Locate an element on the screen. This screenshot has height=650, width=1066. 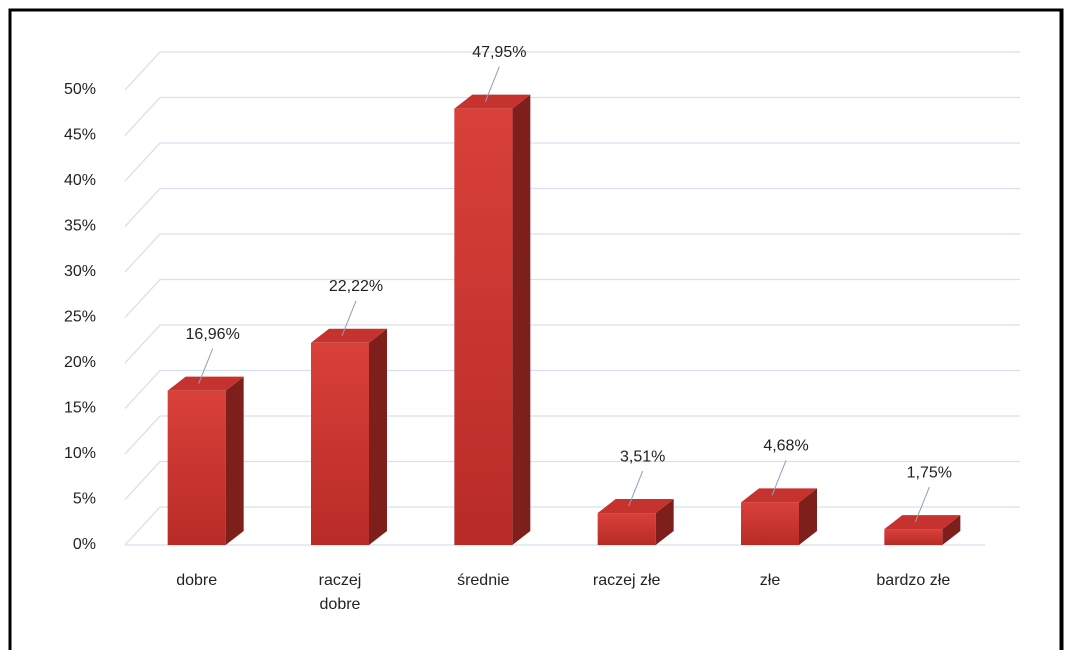
y-tick-label: 45% is located at coordinates (80, 135).